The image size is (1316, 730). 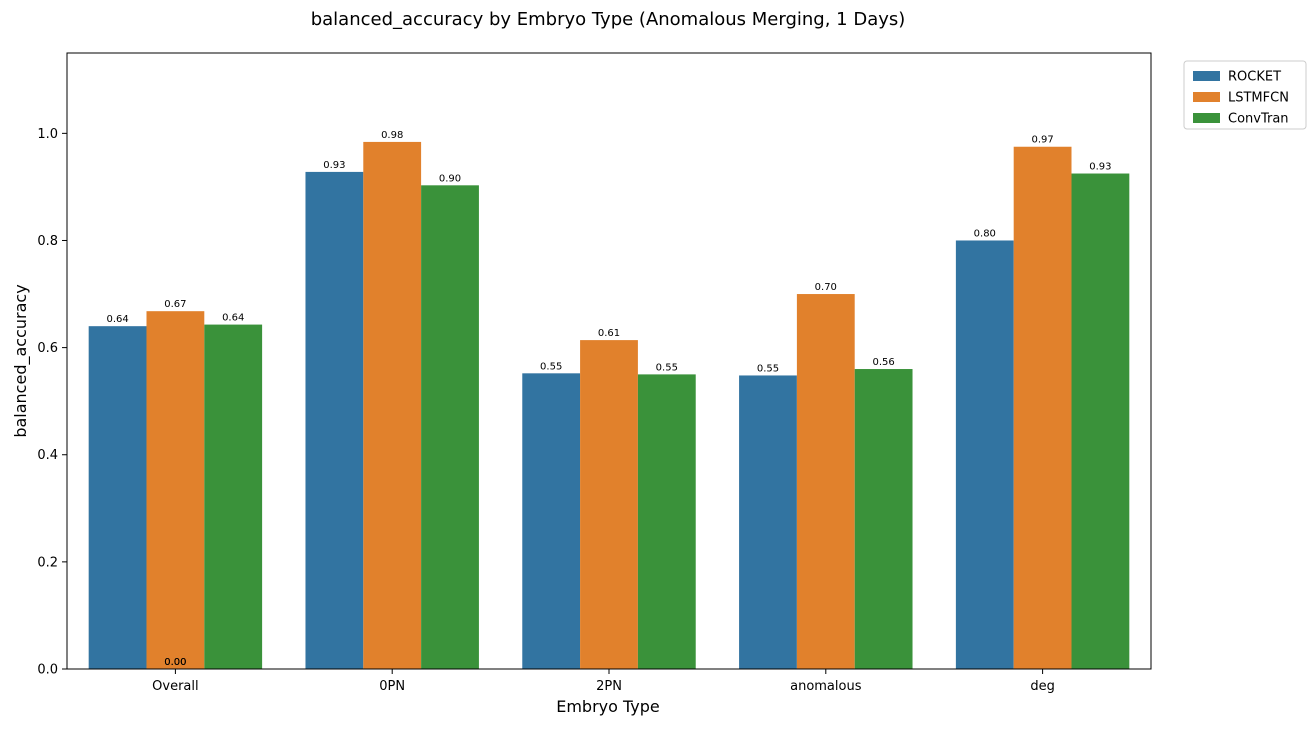 What do you see at coordinates (1042, 686) in the screenshot?
I see `x-tick-label: deg` at bounding box center [1042, 686].